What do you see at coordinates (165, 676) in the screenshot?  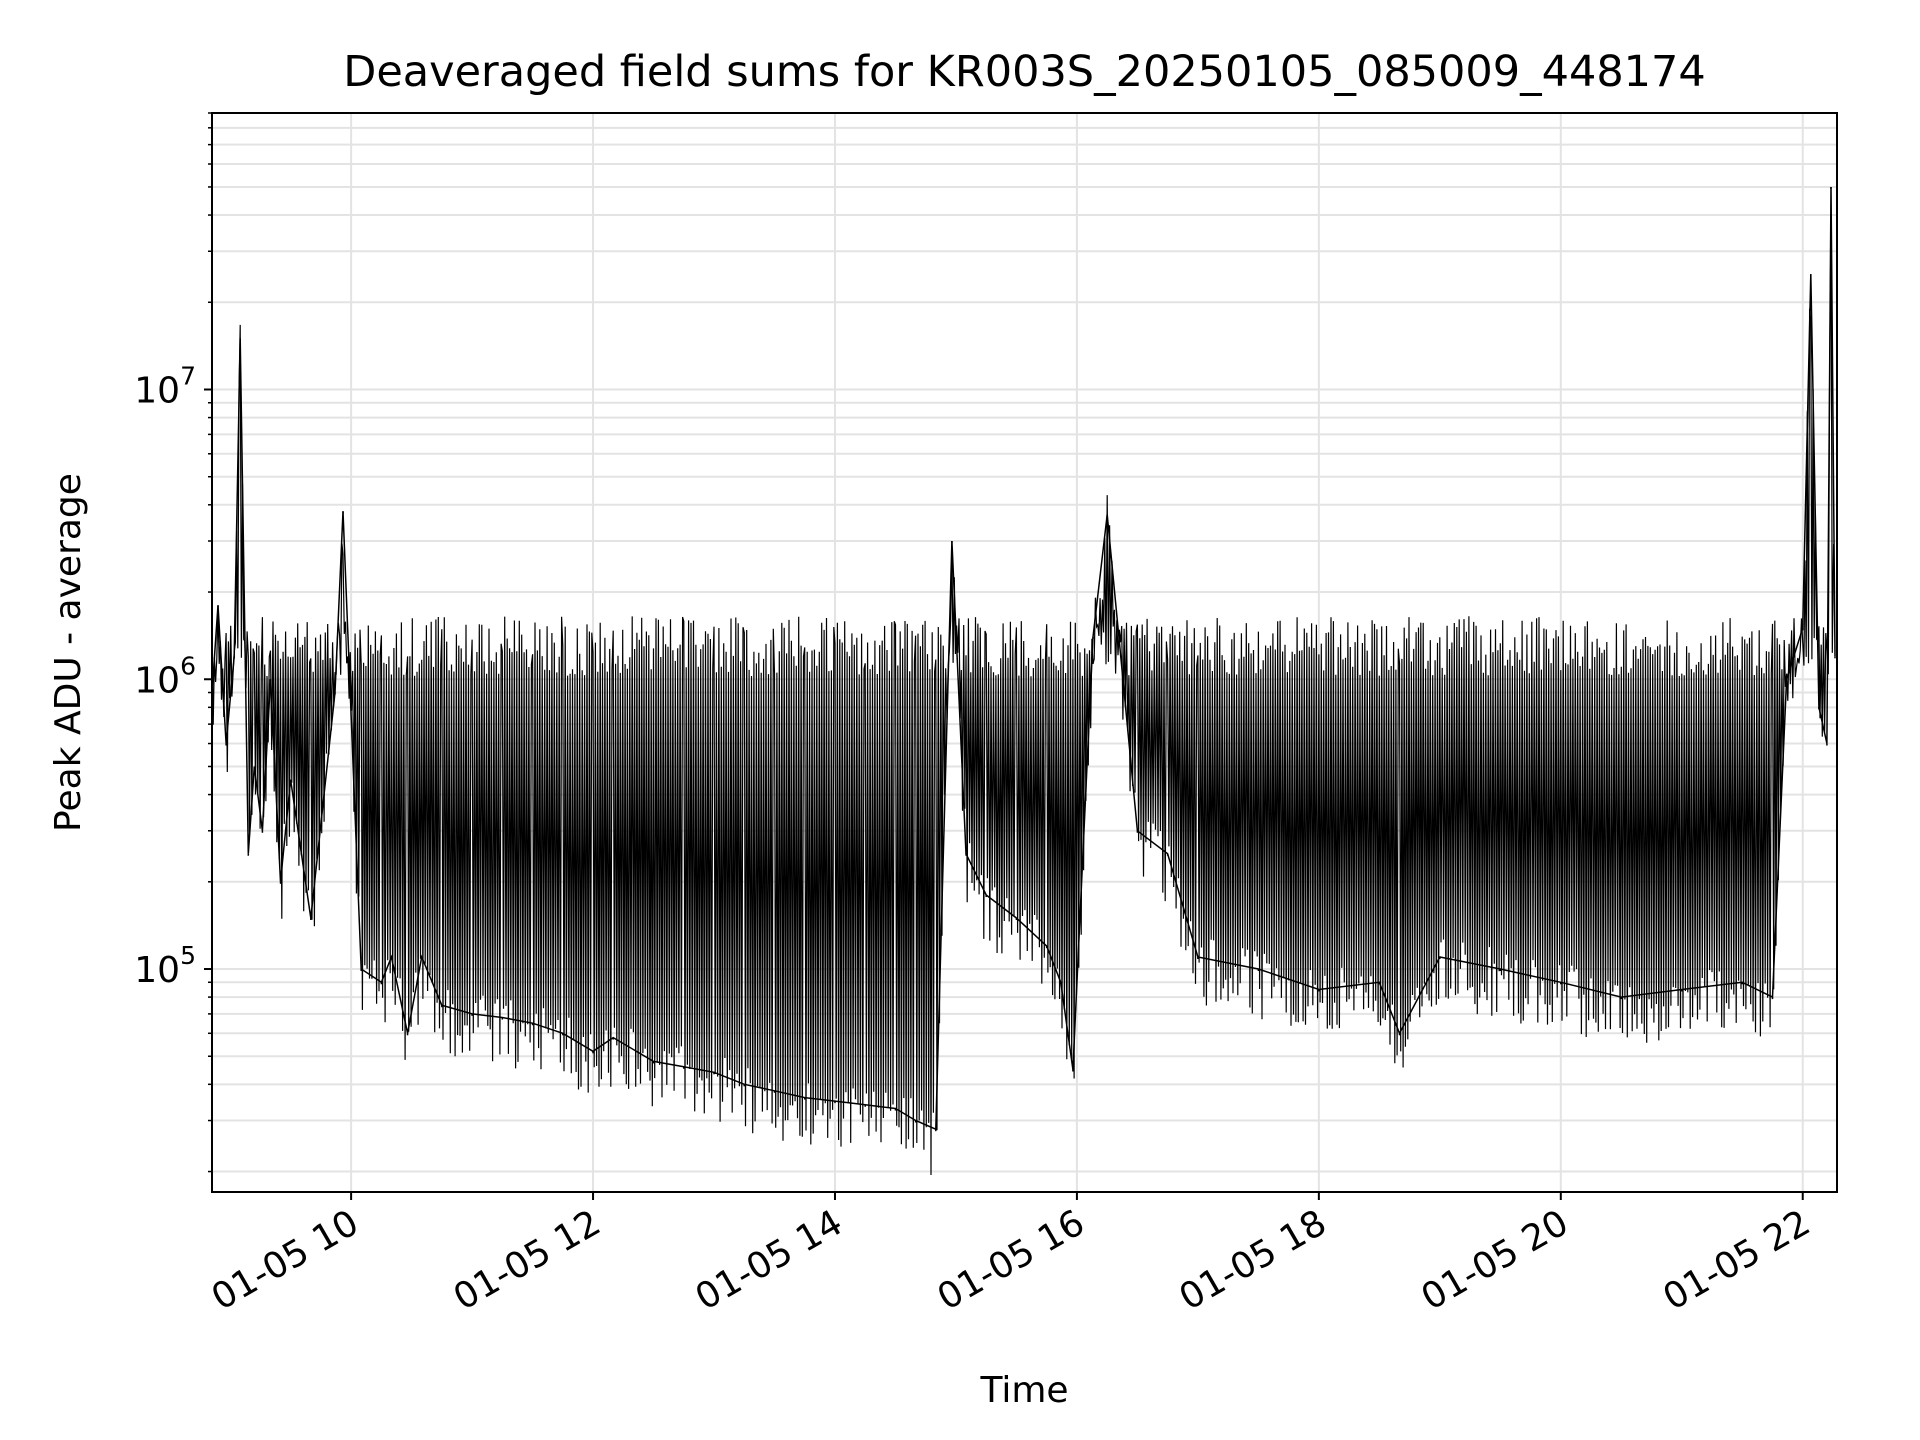 I see `y-tick-label: 10⁶` at bounding box center [165, 676].